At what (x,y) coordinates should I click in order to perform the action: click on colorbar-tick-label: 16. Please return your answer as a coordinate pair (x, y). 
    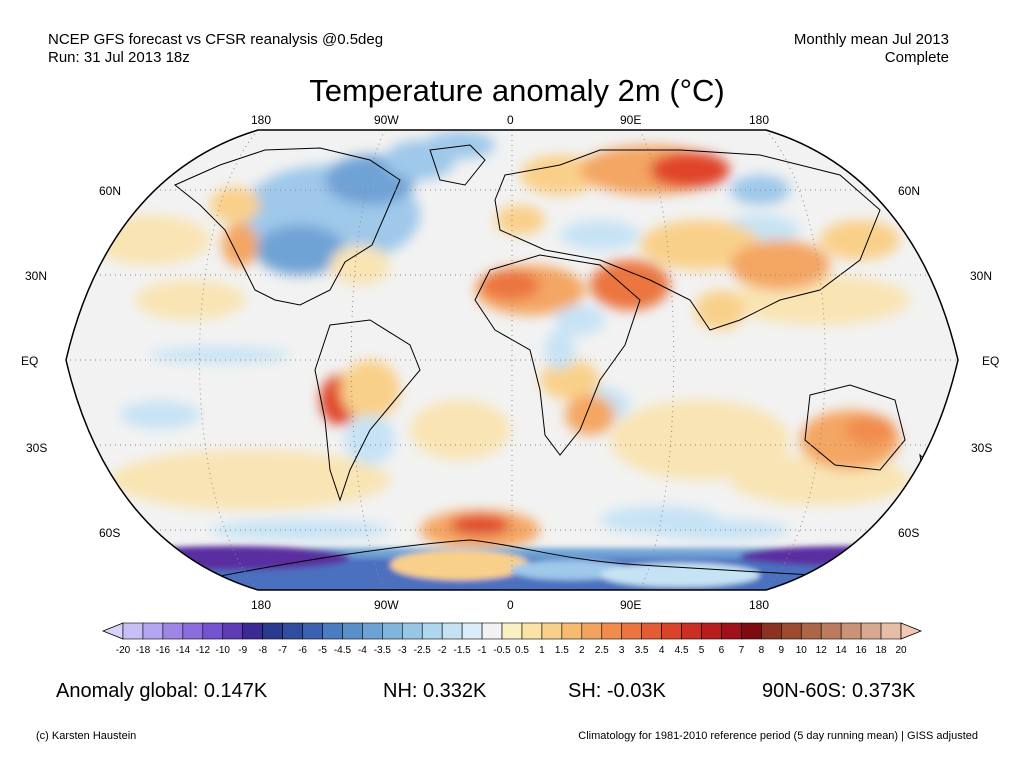
    Looking at the image, I should click on (862, 650).